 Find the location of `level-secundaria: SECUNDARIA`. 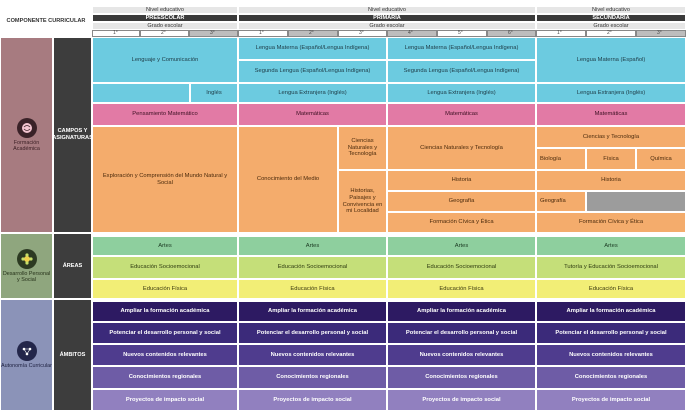

level-secundaria: SECUNDARIA is located at coordinates (611, 18).